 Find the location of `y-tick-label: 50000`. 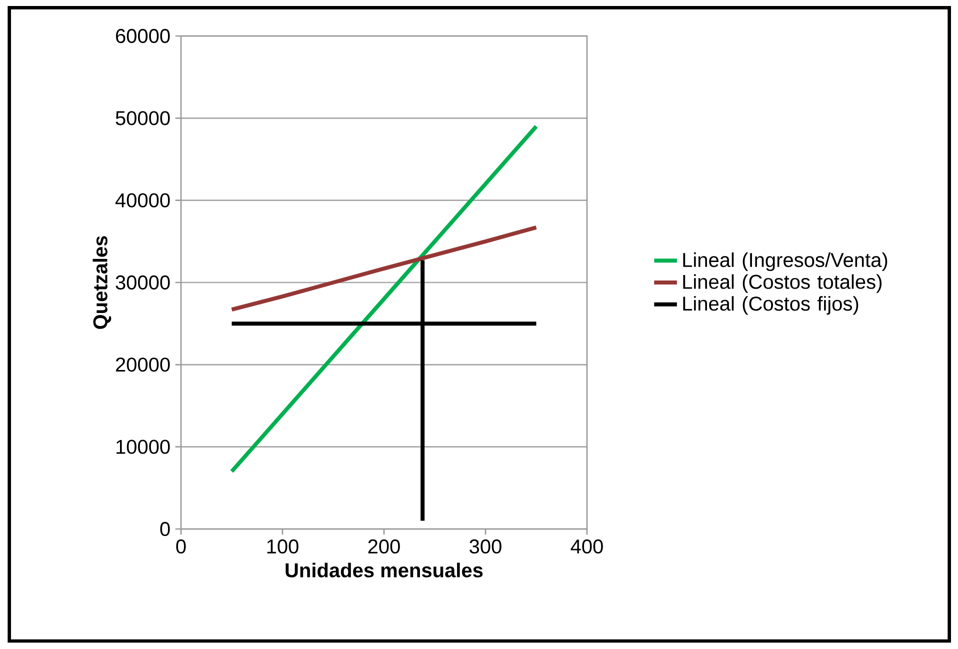

y-tick-label: 50000 is located at coordinates (143, 118).